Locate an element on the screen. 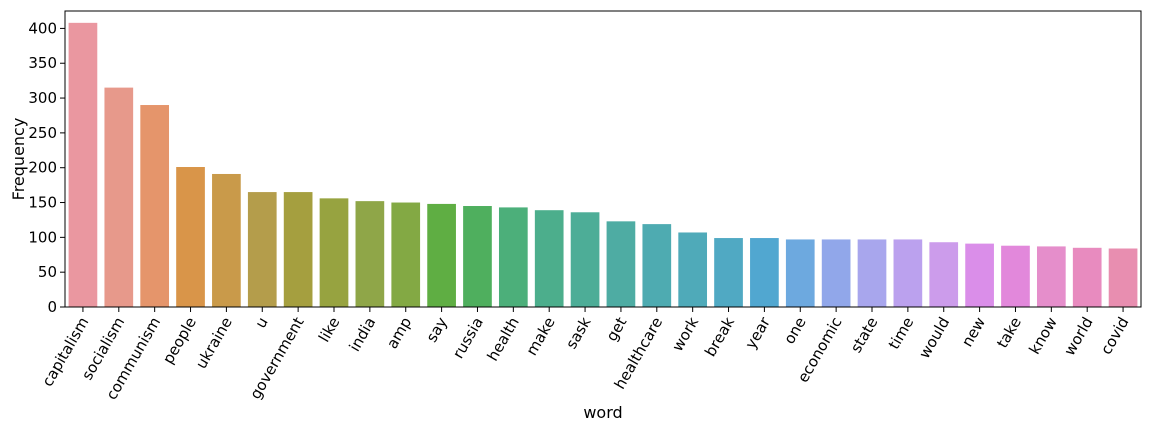 The image size is (1152, 432). x-tick-label: india is located at coordinates (362, 334).